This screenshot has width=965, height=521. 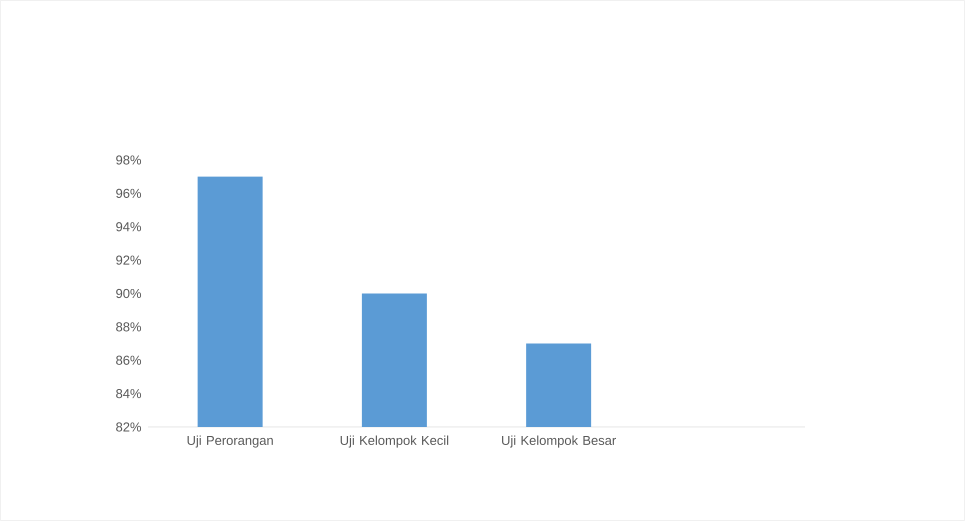 I want to click on y-tick-label: 82%, so click(x=129, y=427).